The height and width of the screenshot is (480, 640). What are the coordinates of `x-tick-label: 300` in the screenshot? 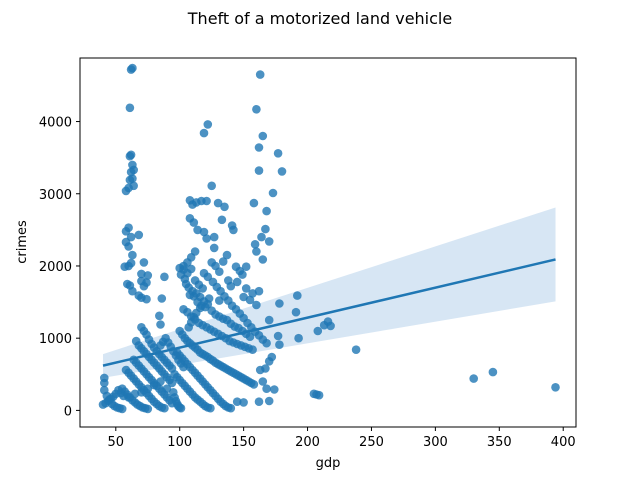 It's located at (435, 442).